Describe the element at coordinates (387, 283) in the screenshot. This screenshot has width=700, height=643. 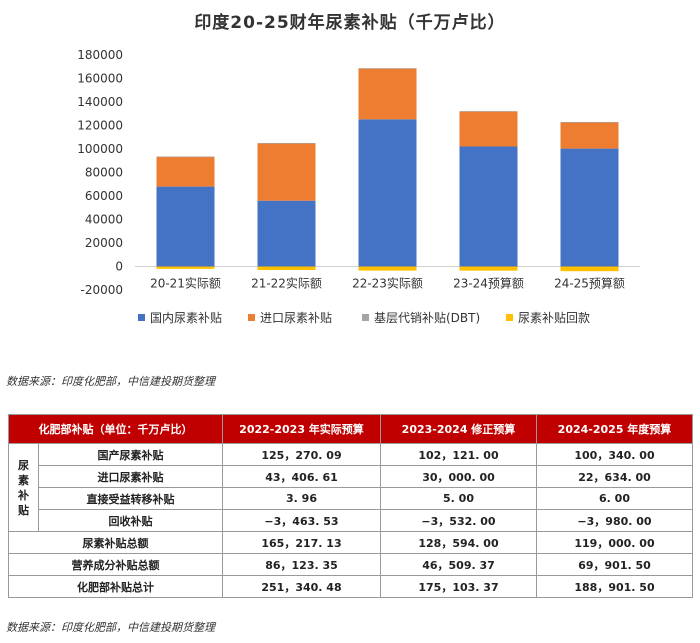
I see `x-category-label: 22-23实际额` at that location.